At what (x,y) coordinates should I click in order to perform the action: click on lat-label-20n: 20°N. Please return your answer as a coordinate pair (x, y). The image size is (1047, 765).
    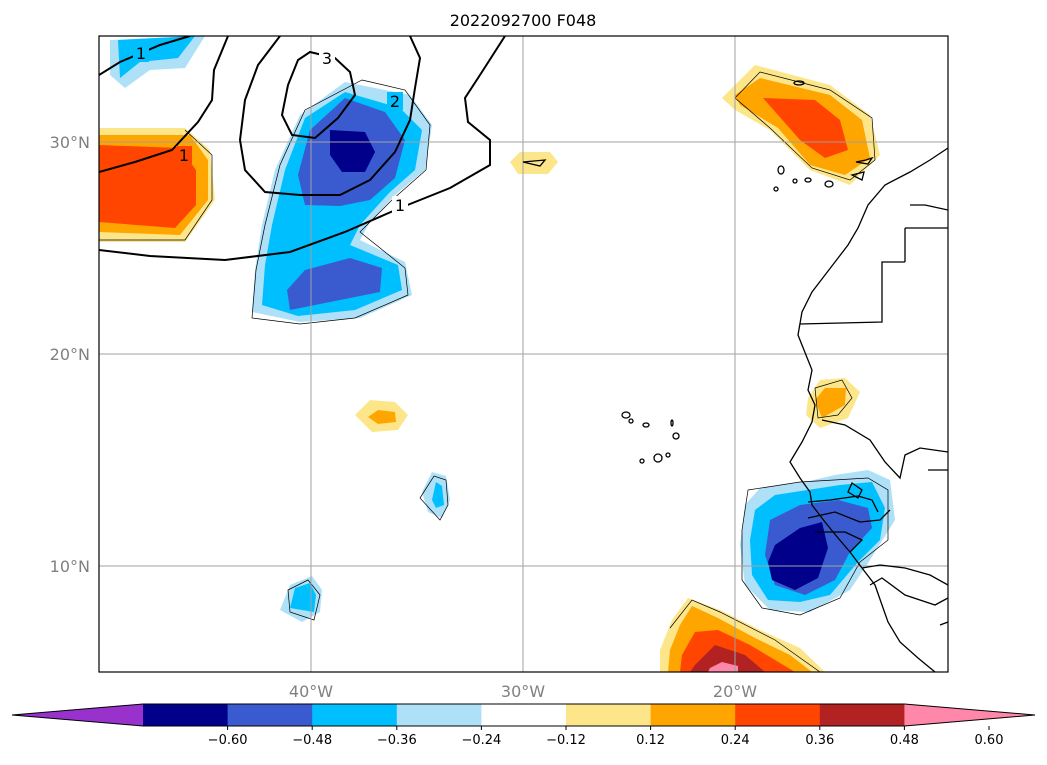
    Looking at the image, I should click on (70, 354).